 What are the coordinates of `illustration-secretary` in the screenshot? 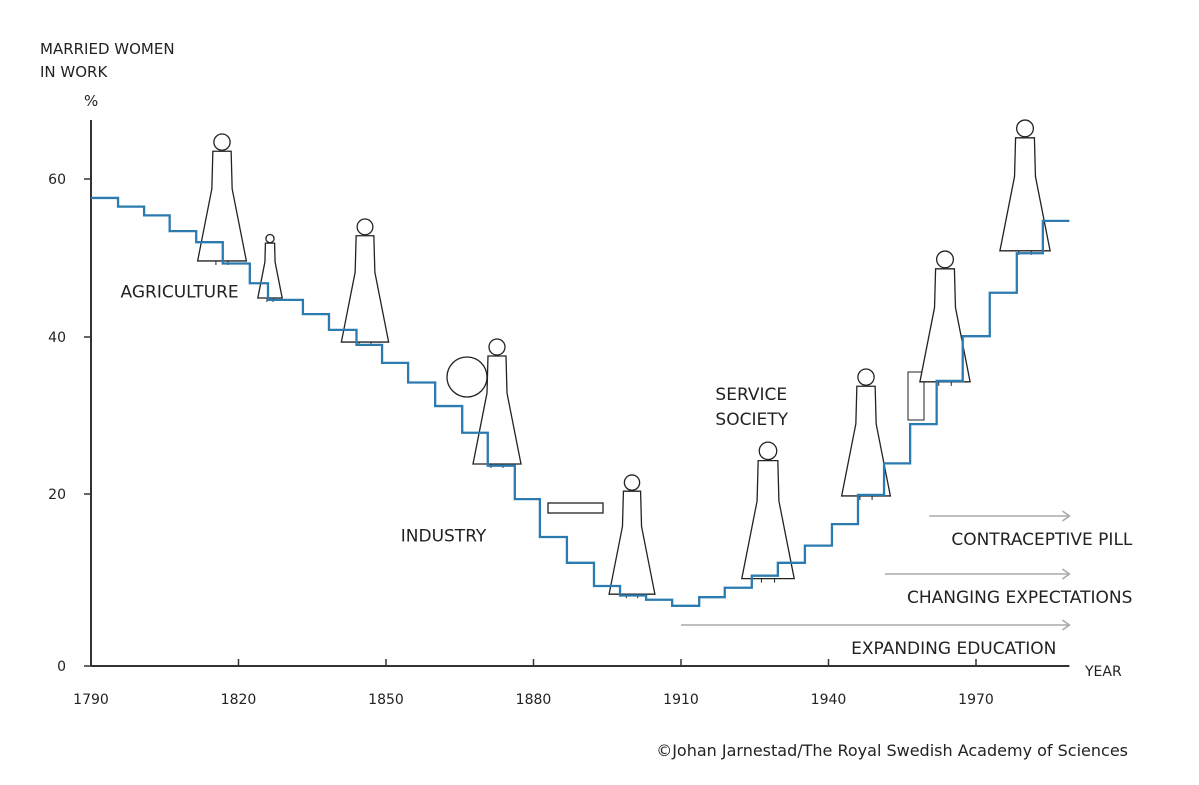 It's located at (945, 318).